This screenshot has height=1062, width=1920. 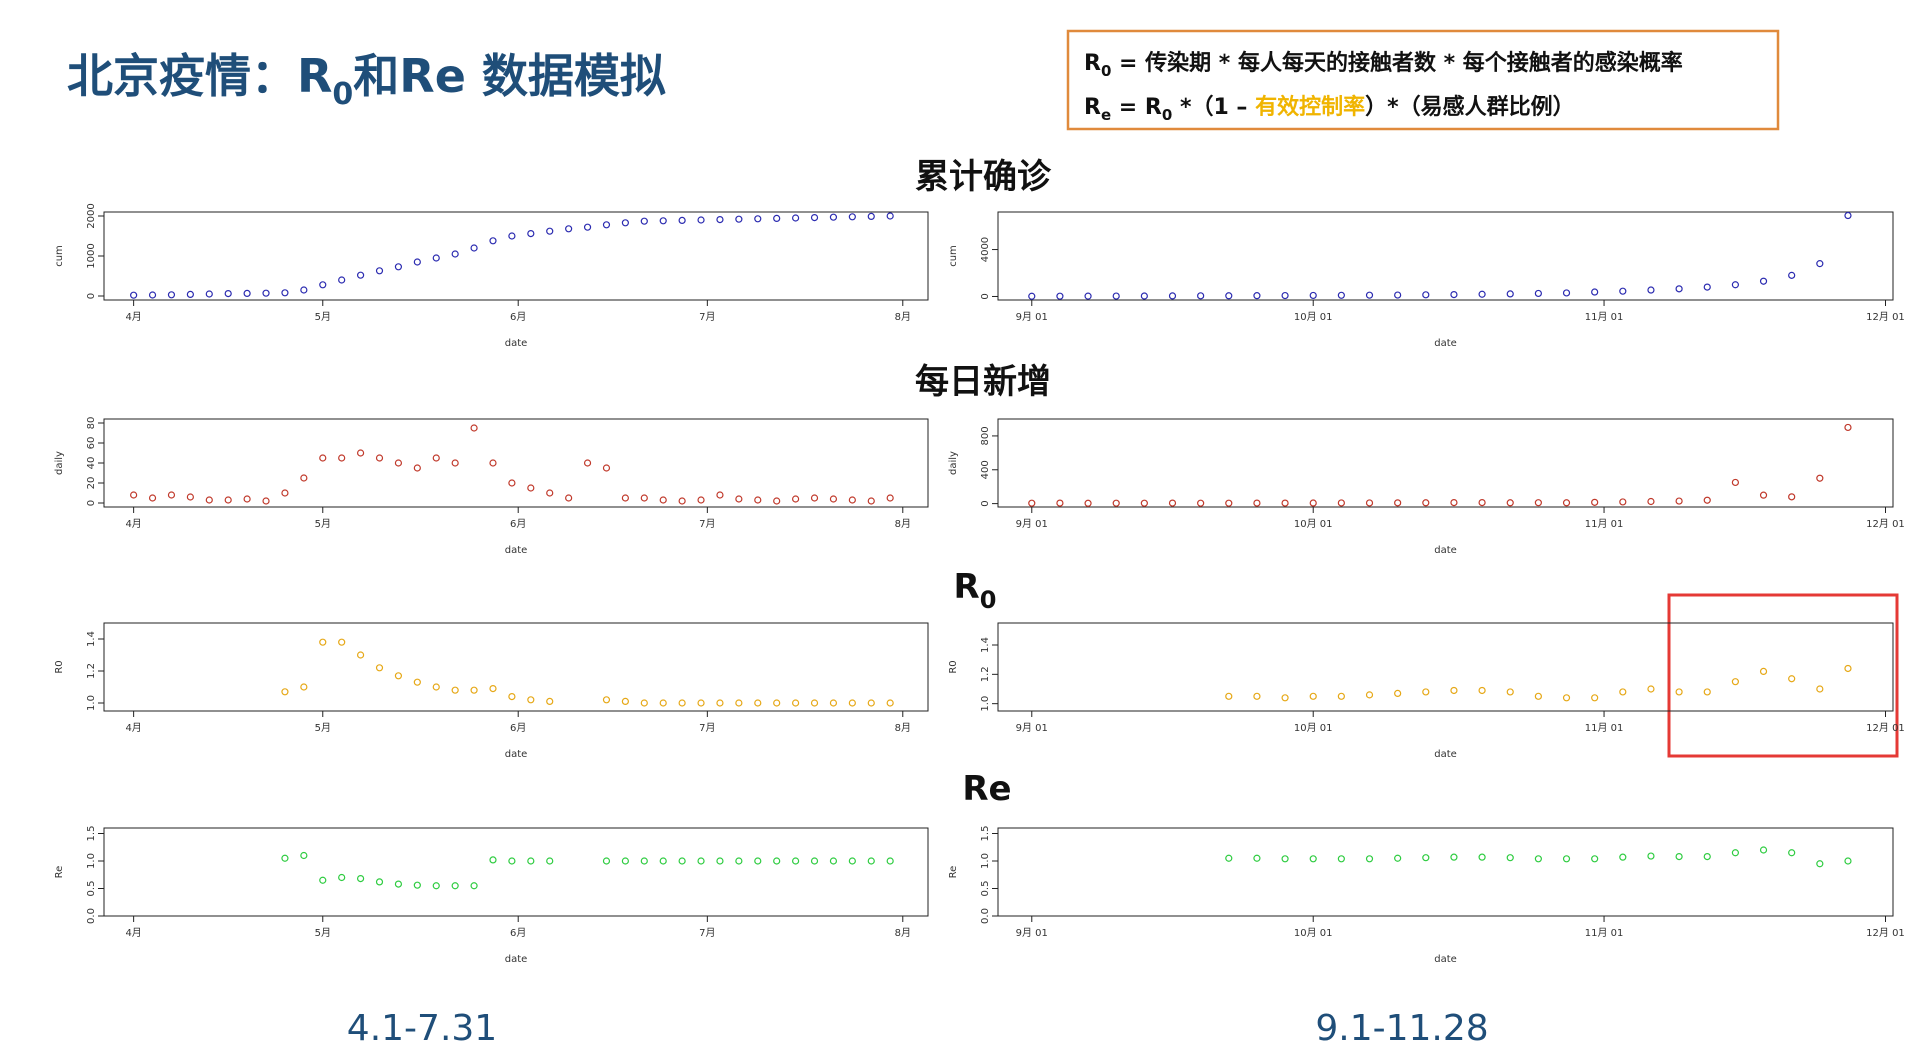 I want to click on formula-line: R0 = 传染期 * 每人每天的接触者数 * 每个接触者的感染概率, so click(x=1383, y=65).